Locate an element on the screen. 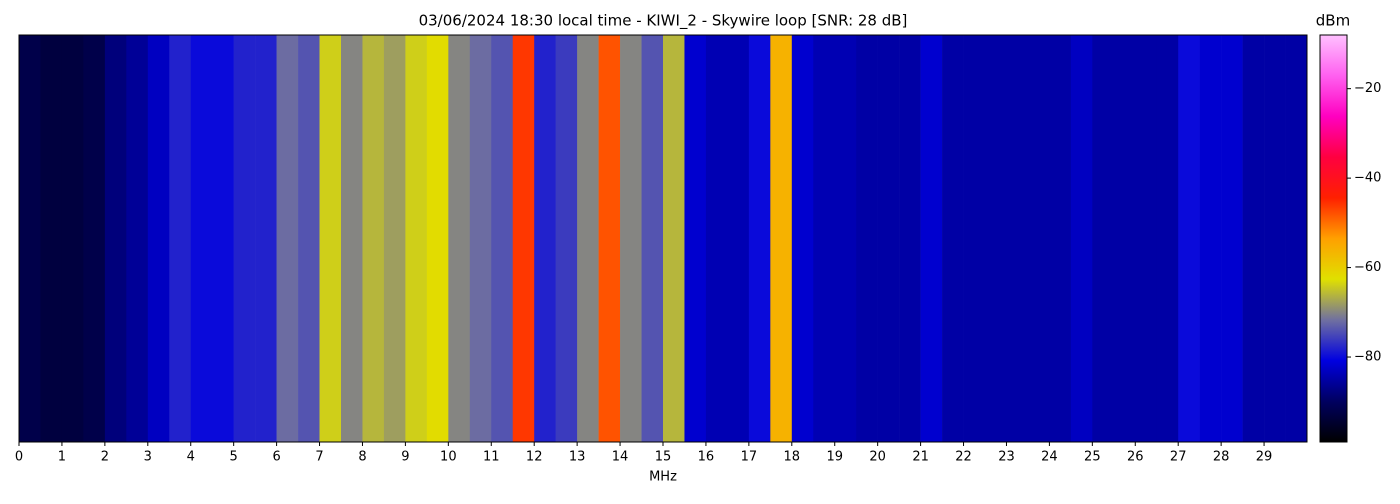 The image size is (1400, 504). x-tick-label: 14 is located at coordinates (620, 457).